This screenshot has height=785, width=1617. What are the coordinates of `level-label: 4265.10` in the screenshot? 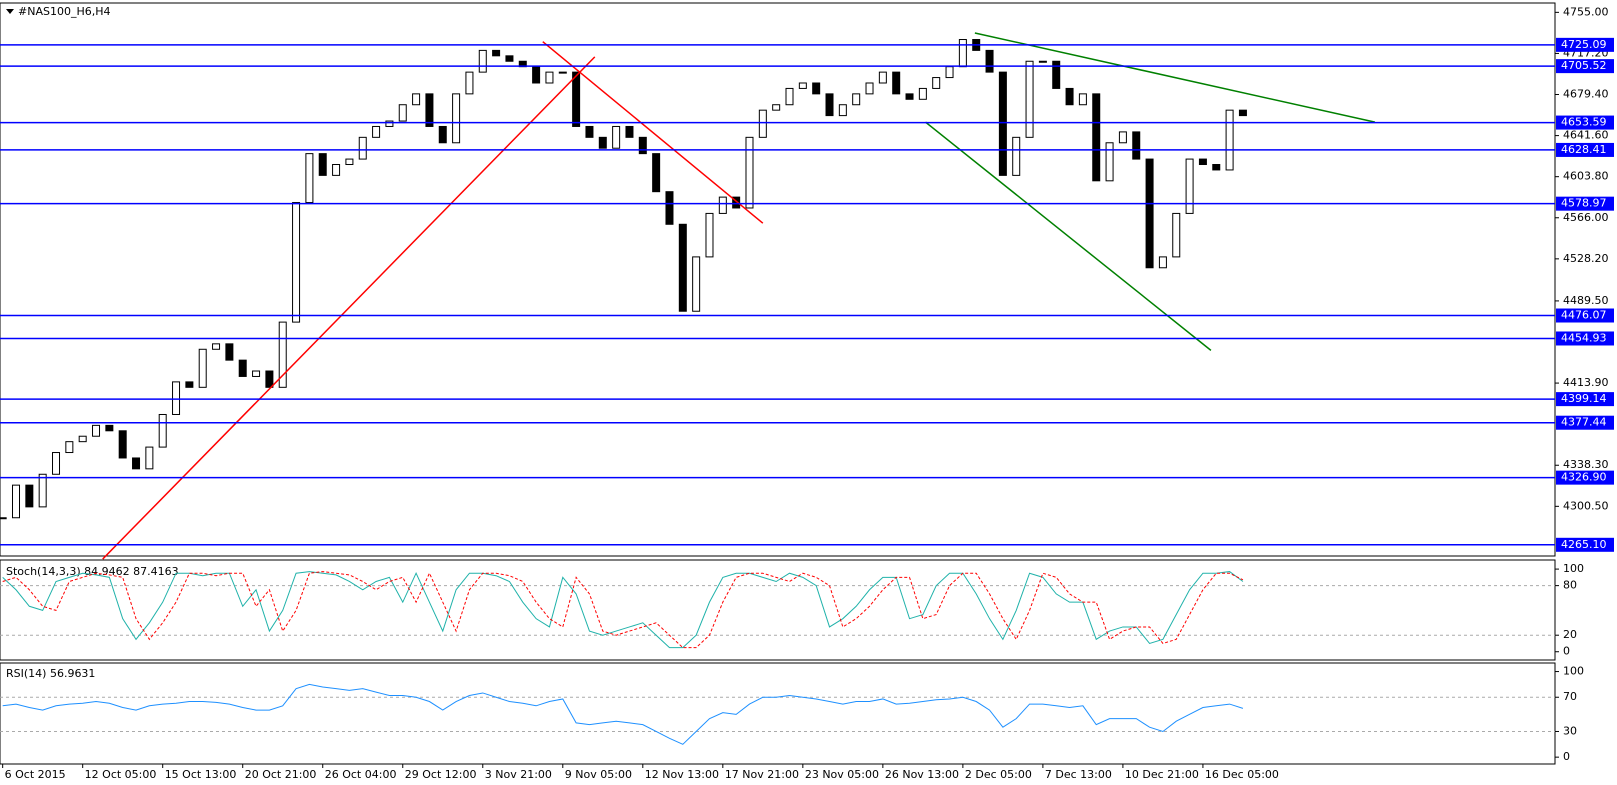 It's located at (1584, 544).